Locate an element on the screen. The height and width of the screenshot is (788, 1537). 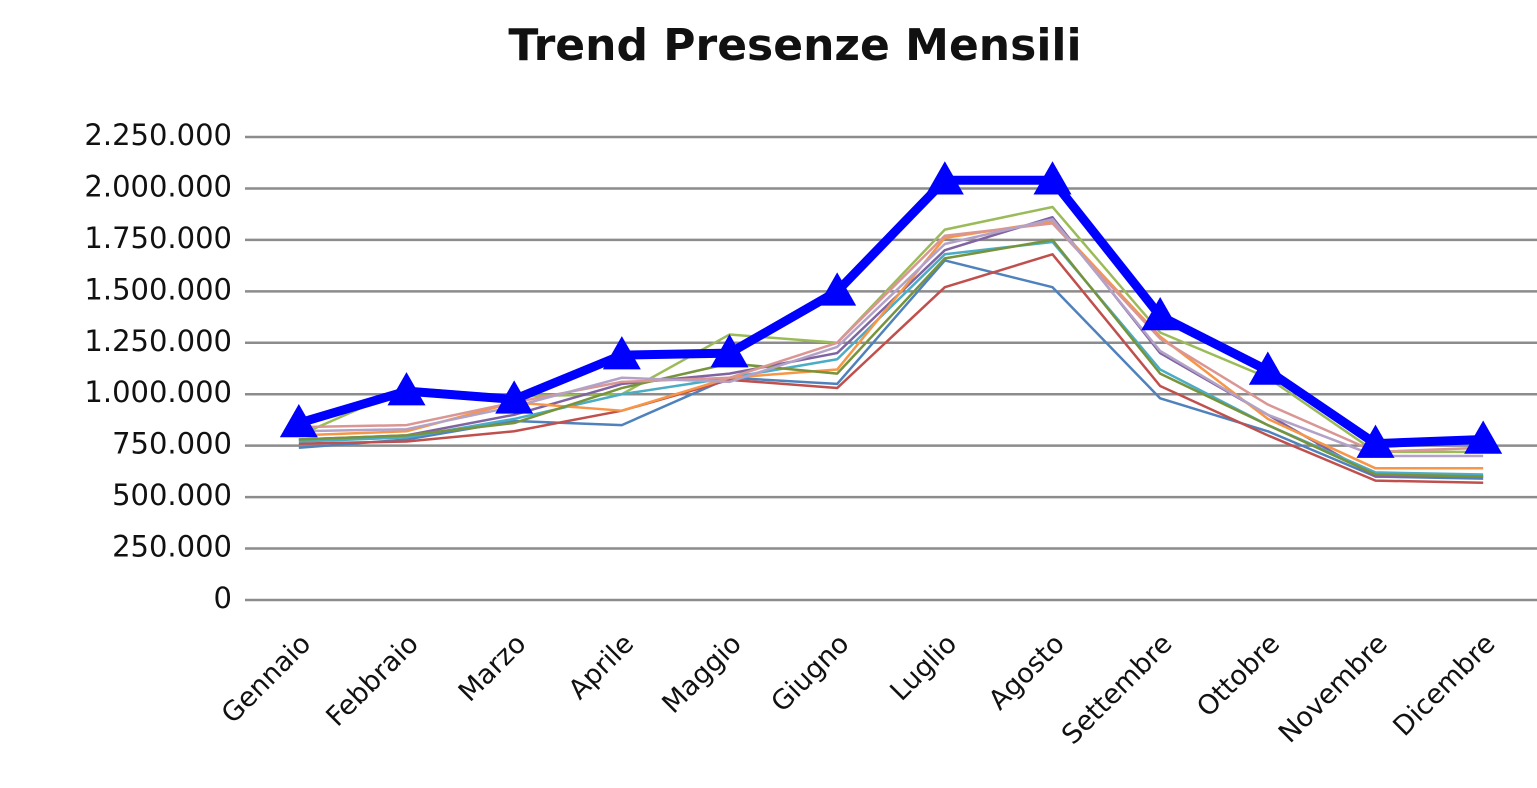
x-tick-label: Settembre is located at coordinates (1117, 689).